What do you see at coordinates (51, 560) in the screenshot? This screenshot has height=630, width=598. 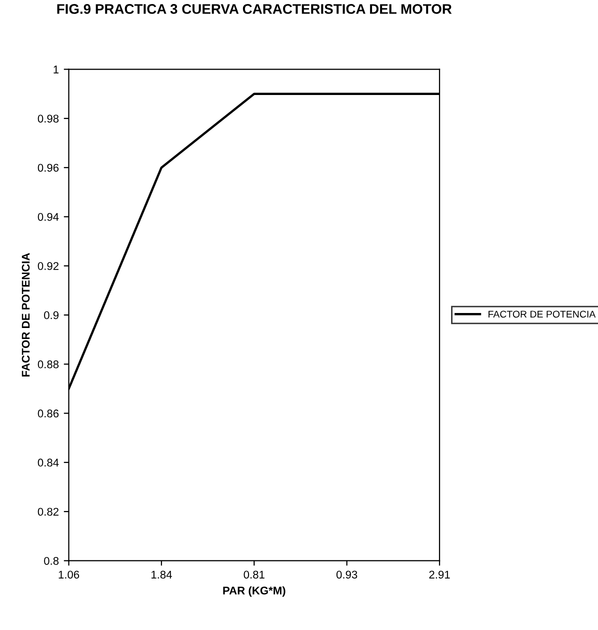 I see `y-tick-label: 0.8` at bounding box center [51, 560].